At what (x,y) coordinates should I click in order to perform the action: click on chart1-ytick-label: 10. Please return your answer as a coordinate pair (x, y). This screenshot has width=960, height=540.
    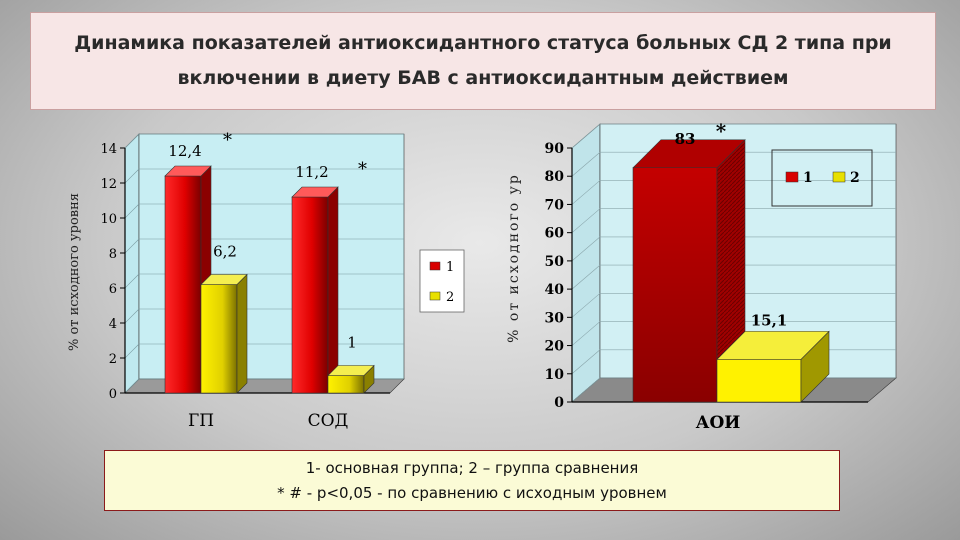
    Looking at the image, I should click on (108, 219).